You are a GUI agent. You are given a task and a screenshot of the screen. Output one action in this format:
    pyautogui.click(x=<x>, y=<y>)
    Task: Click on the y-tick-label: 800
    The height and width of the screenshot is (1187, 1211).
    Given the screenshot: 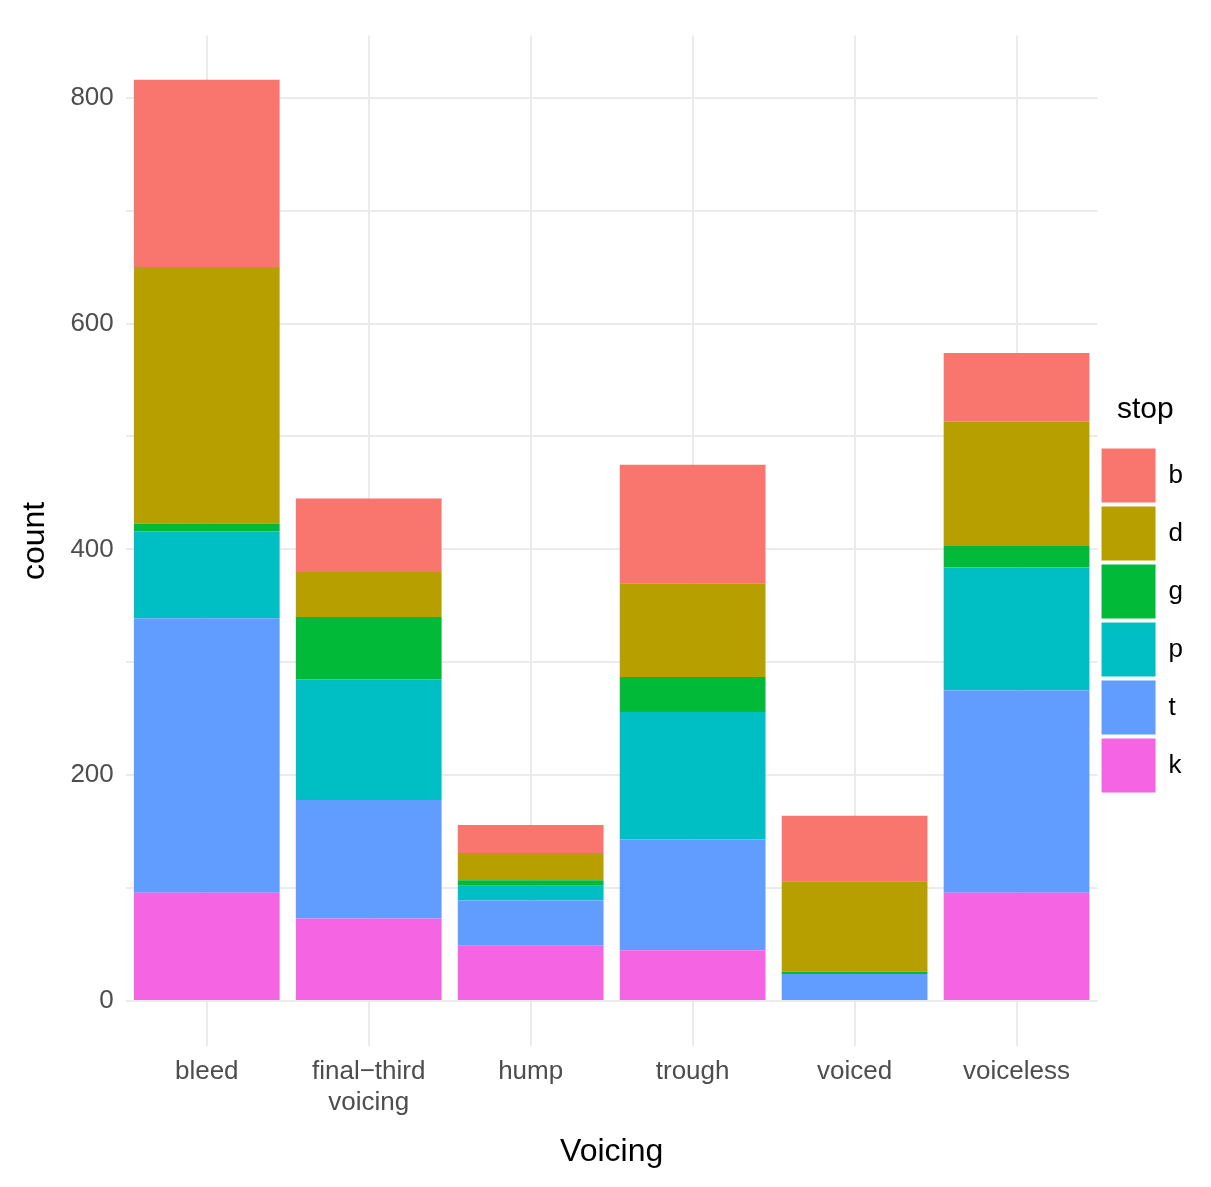 What is the action you would take?
    pyautogui.click(x=92, y=95)
    